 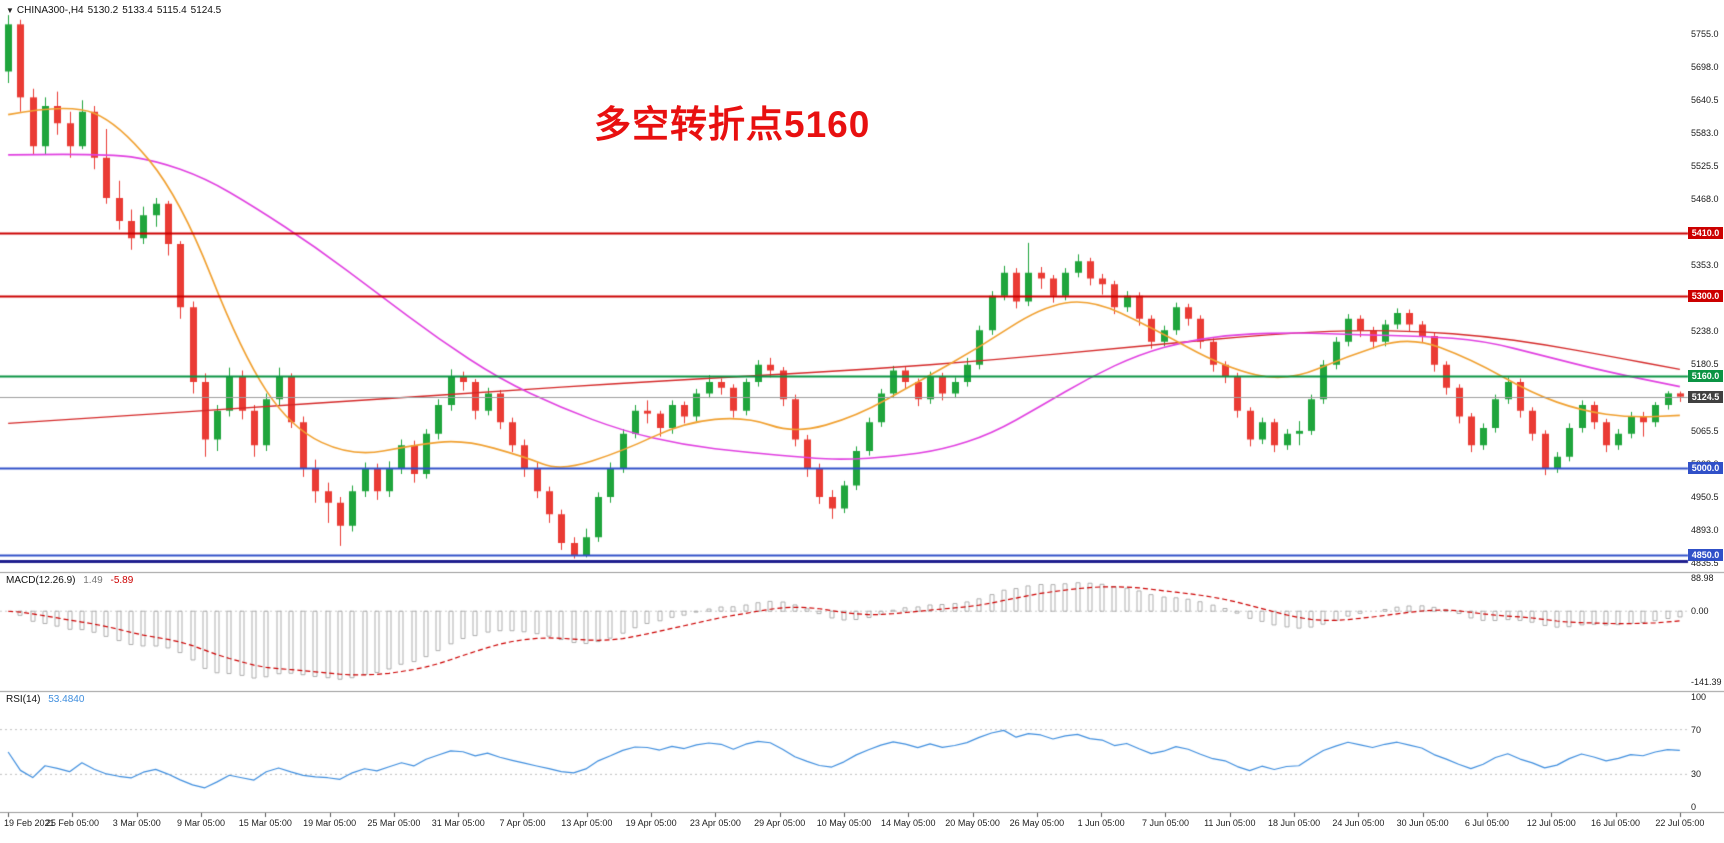 I want to click on price-axis-tick-label: 4835.5, so click(x=1705, y=562).